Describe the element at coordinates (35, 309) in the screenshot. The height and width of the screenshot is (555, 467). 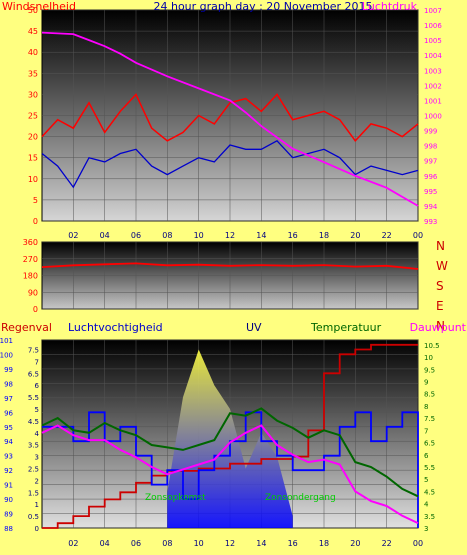
I see `direction-y-tick: 0` at that location.